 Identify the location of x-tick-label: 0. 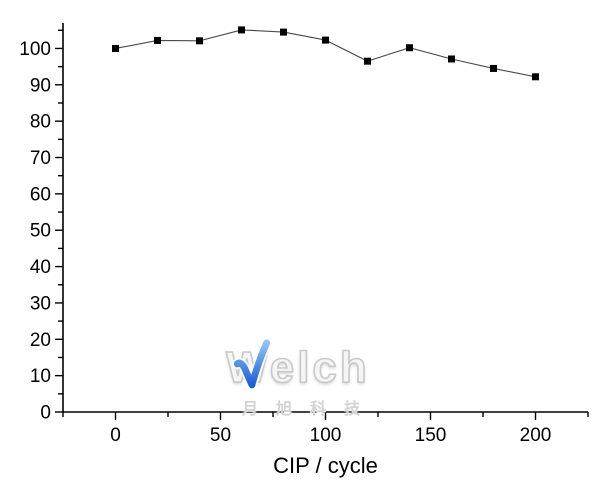
(115, 435).